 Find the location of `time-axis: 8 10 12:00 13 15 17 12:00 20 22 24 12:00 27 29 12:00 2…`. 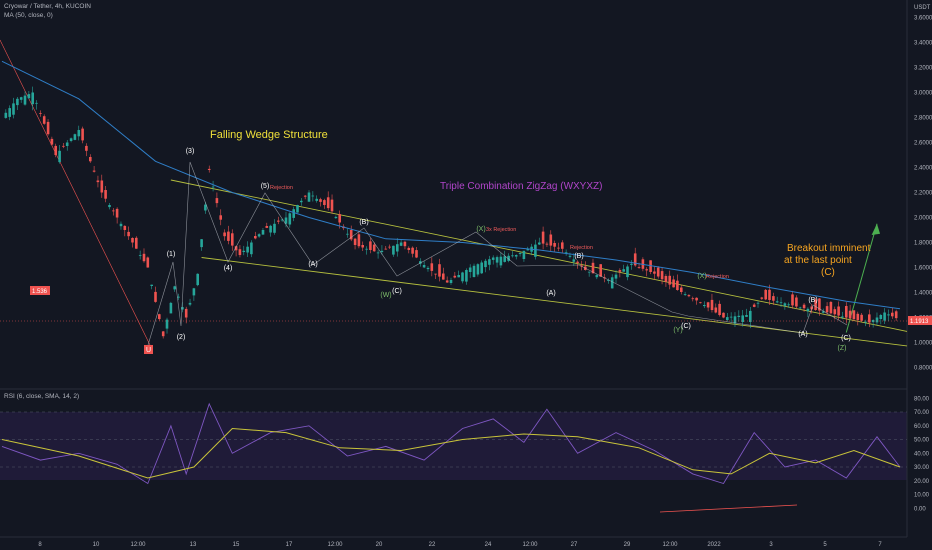

time-axis: 8 10 12:00 13 15 17 12:00 20 22 24 12:00 27 29 12:00 2… is located at coordinates (460, 545).